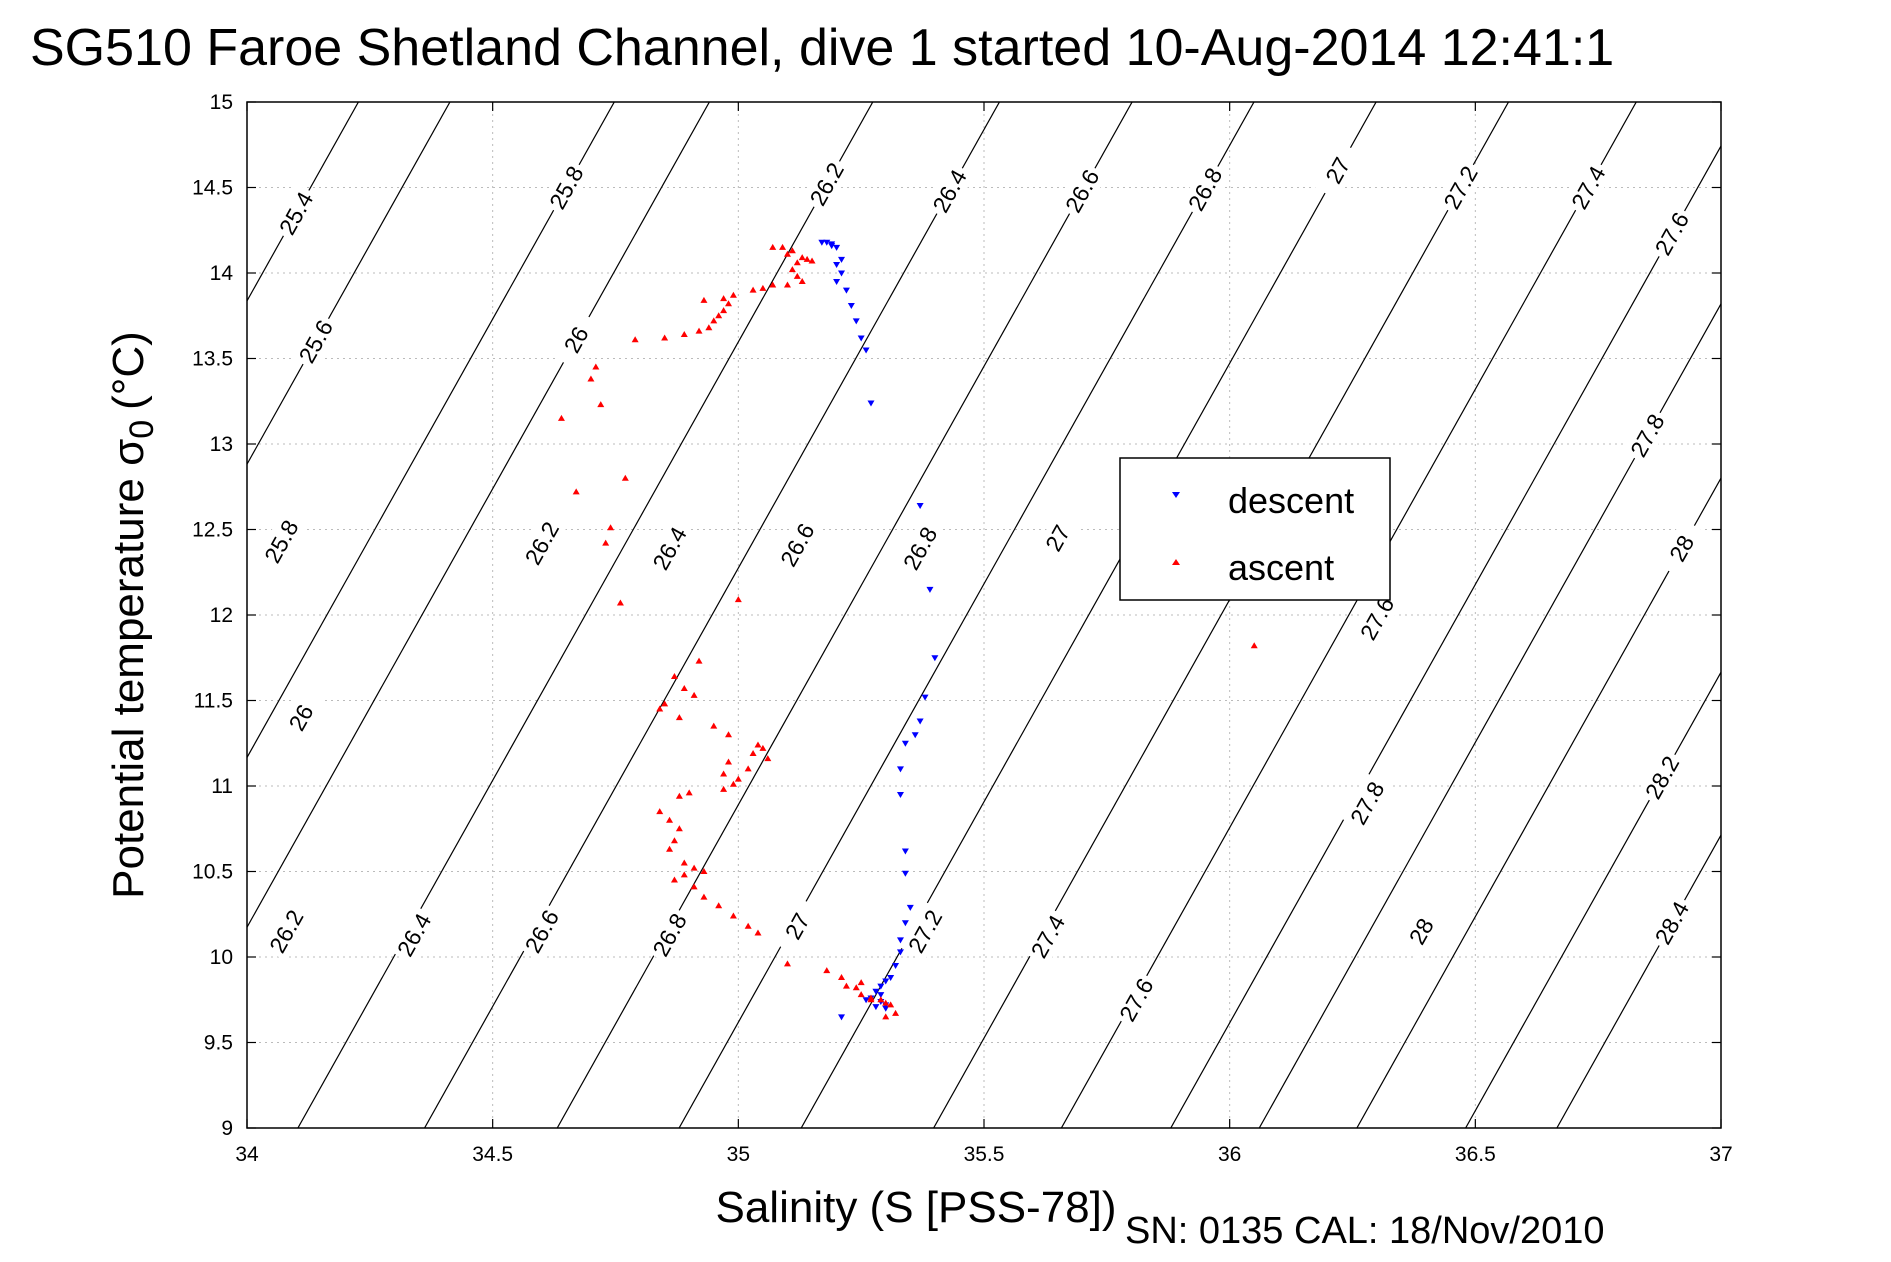 Image resolution: width=1891 pixels, height=1262 pixels. What do you see at coordinates (222, 786) in the screenshot?
I see `y-tick-label: 11` at bounding box center [222, 786].